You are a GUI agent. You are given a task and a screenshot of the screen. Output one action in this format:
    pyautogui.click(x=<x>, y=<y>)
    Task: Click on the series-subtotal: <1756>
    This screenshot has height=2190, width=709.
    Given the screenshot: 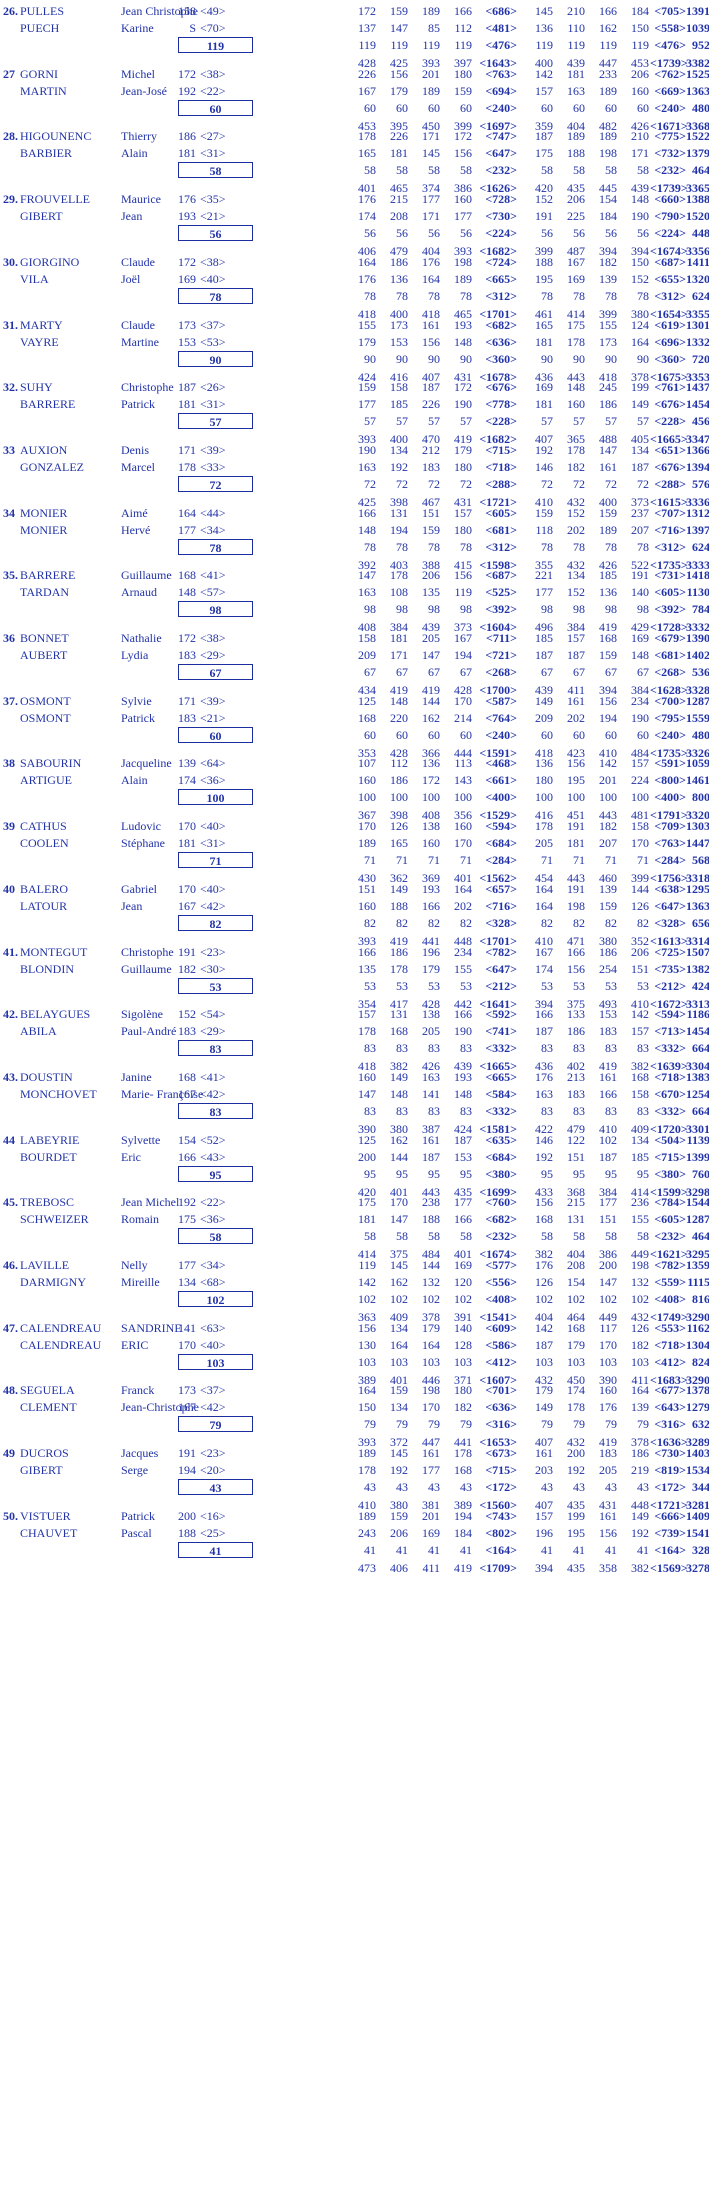 What is the action you would take?
    pyautogui.click(x=669, y=878)
    